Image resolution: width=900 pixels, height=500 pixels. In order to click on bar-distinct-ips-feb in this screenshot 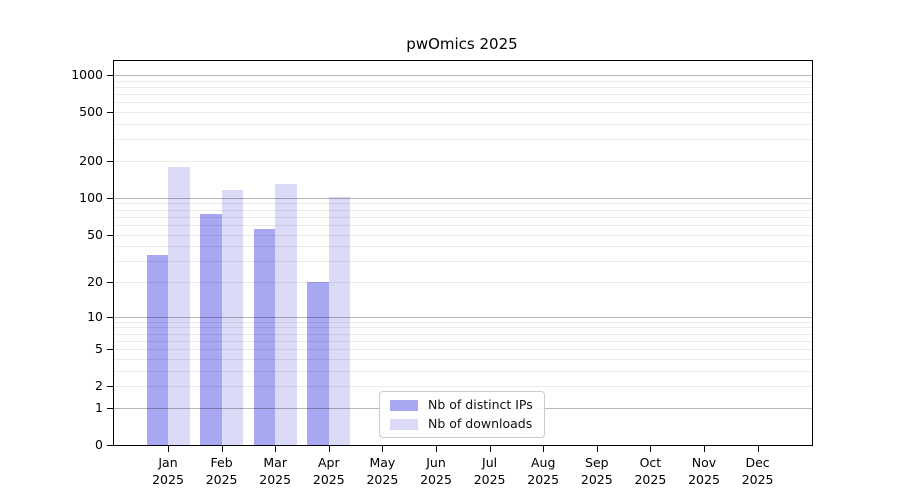, I will do `click(211, 329)`.